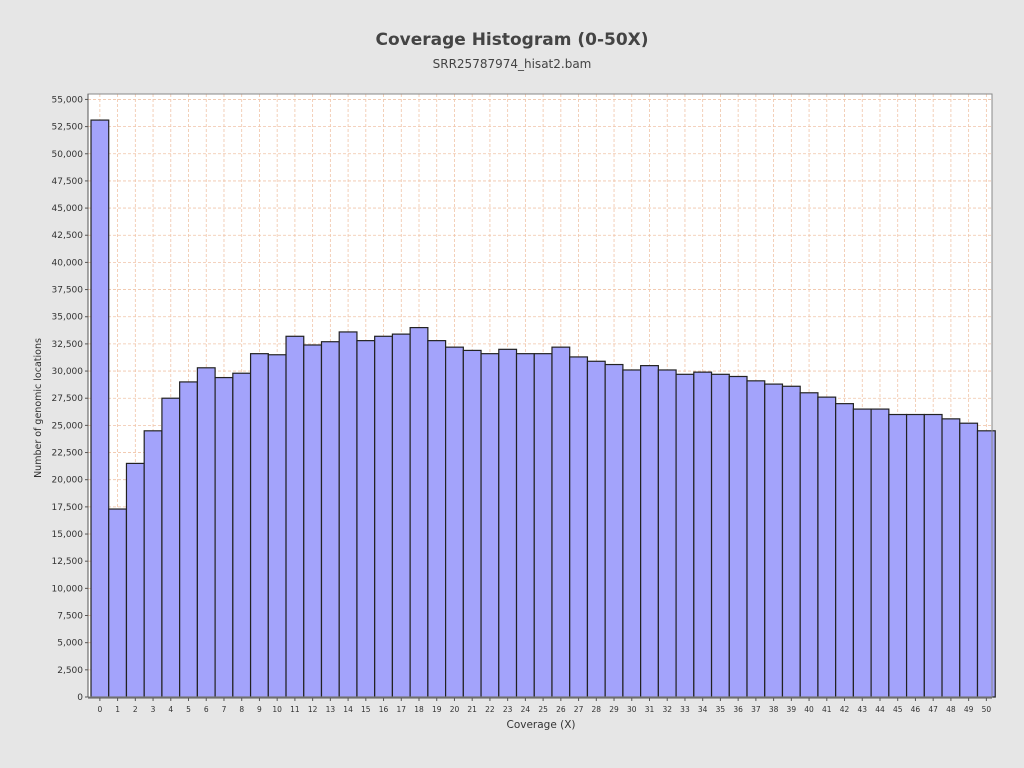  What do you see at coordinates (792, 709) in the screenshot?
I see `x-tick-label: 39` at bounding box center [792, 709].